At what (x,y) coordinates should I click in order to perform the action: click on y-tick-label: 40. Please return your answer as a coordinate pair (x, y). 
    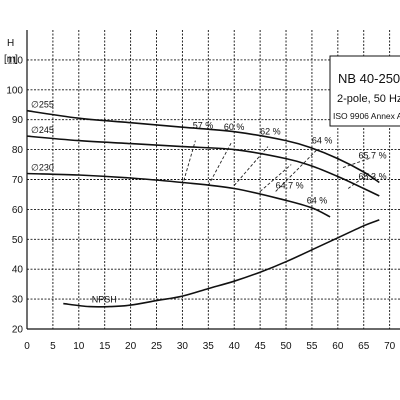
    Looking at the image, I should click on (18, 270).